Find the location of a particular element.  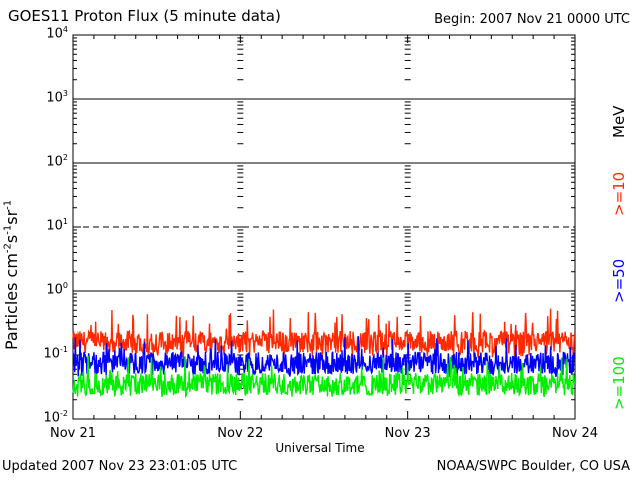

x-tick-label: Nov 21 is located at coordinates (73, 433).